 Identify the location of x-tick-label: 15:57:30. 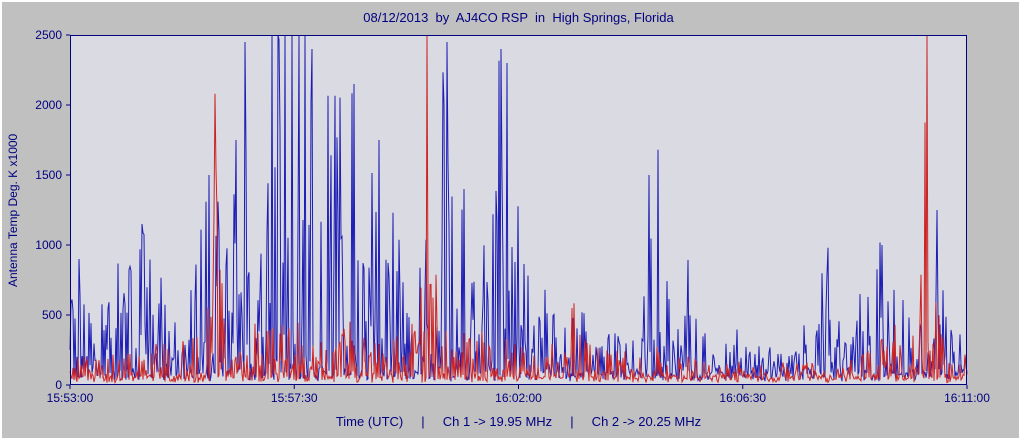
(294, 398).